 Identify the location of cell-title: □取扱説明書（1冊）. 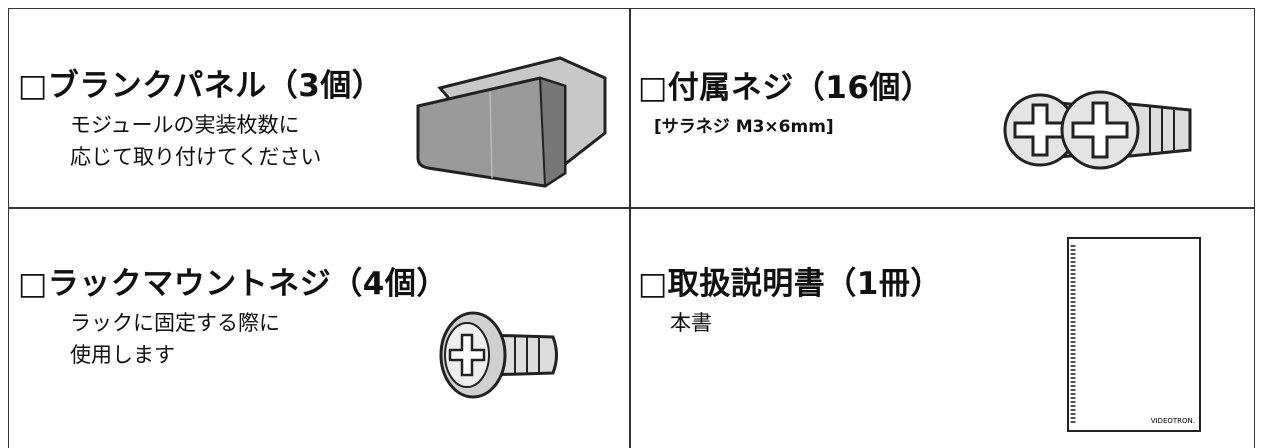
(790, 284).